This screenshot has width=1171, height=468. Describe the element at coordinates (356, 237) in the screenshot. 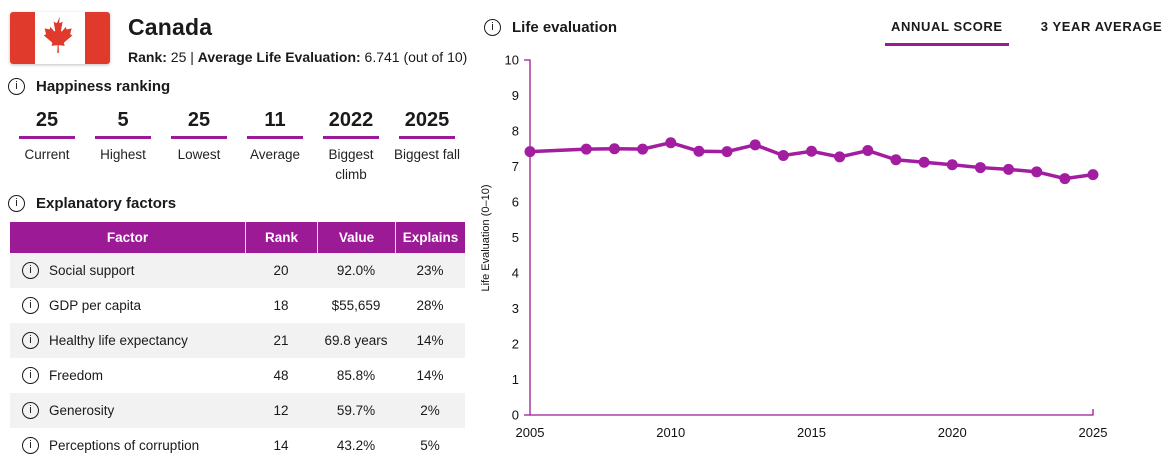

I see `column-header-value: Value` at that location.